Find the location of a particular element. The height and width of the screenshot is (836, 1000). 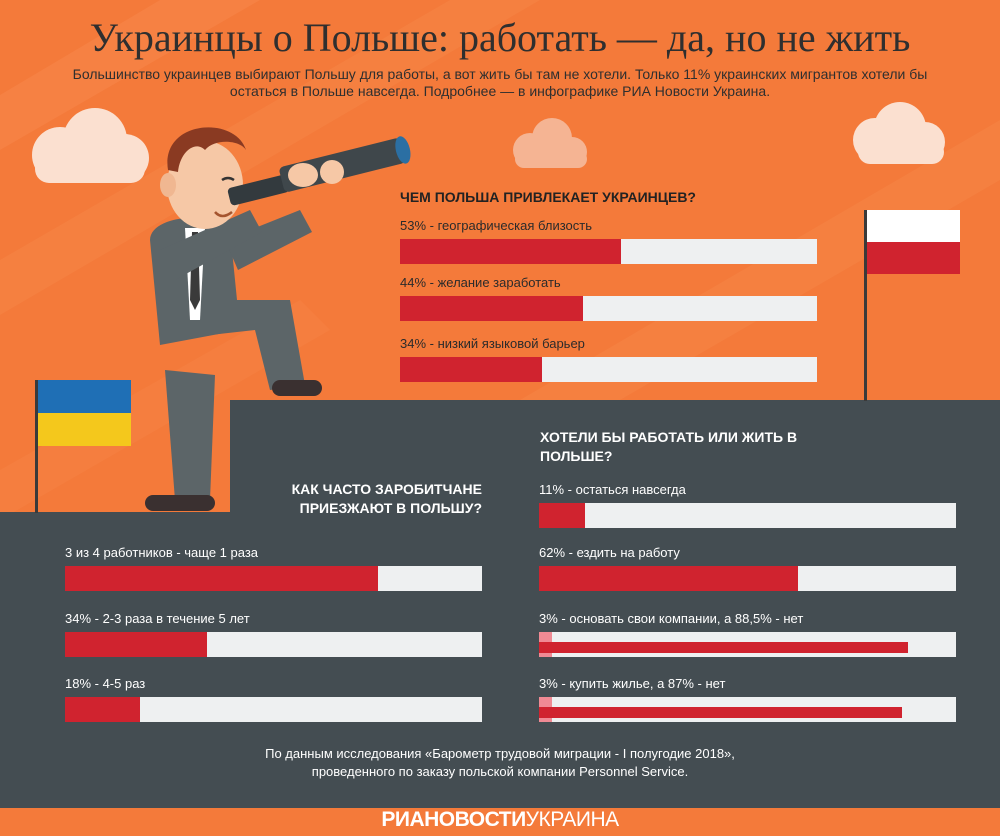

bar-label: 62% - ездить на работу is located at coordinates (609, 552).